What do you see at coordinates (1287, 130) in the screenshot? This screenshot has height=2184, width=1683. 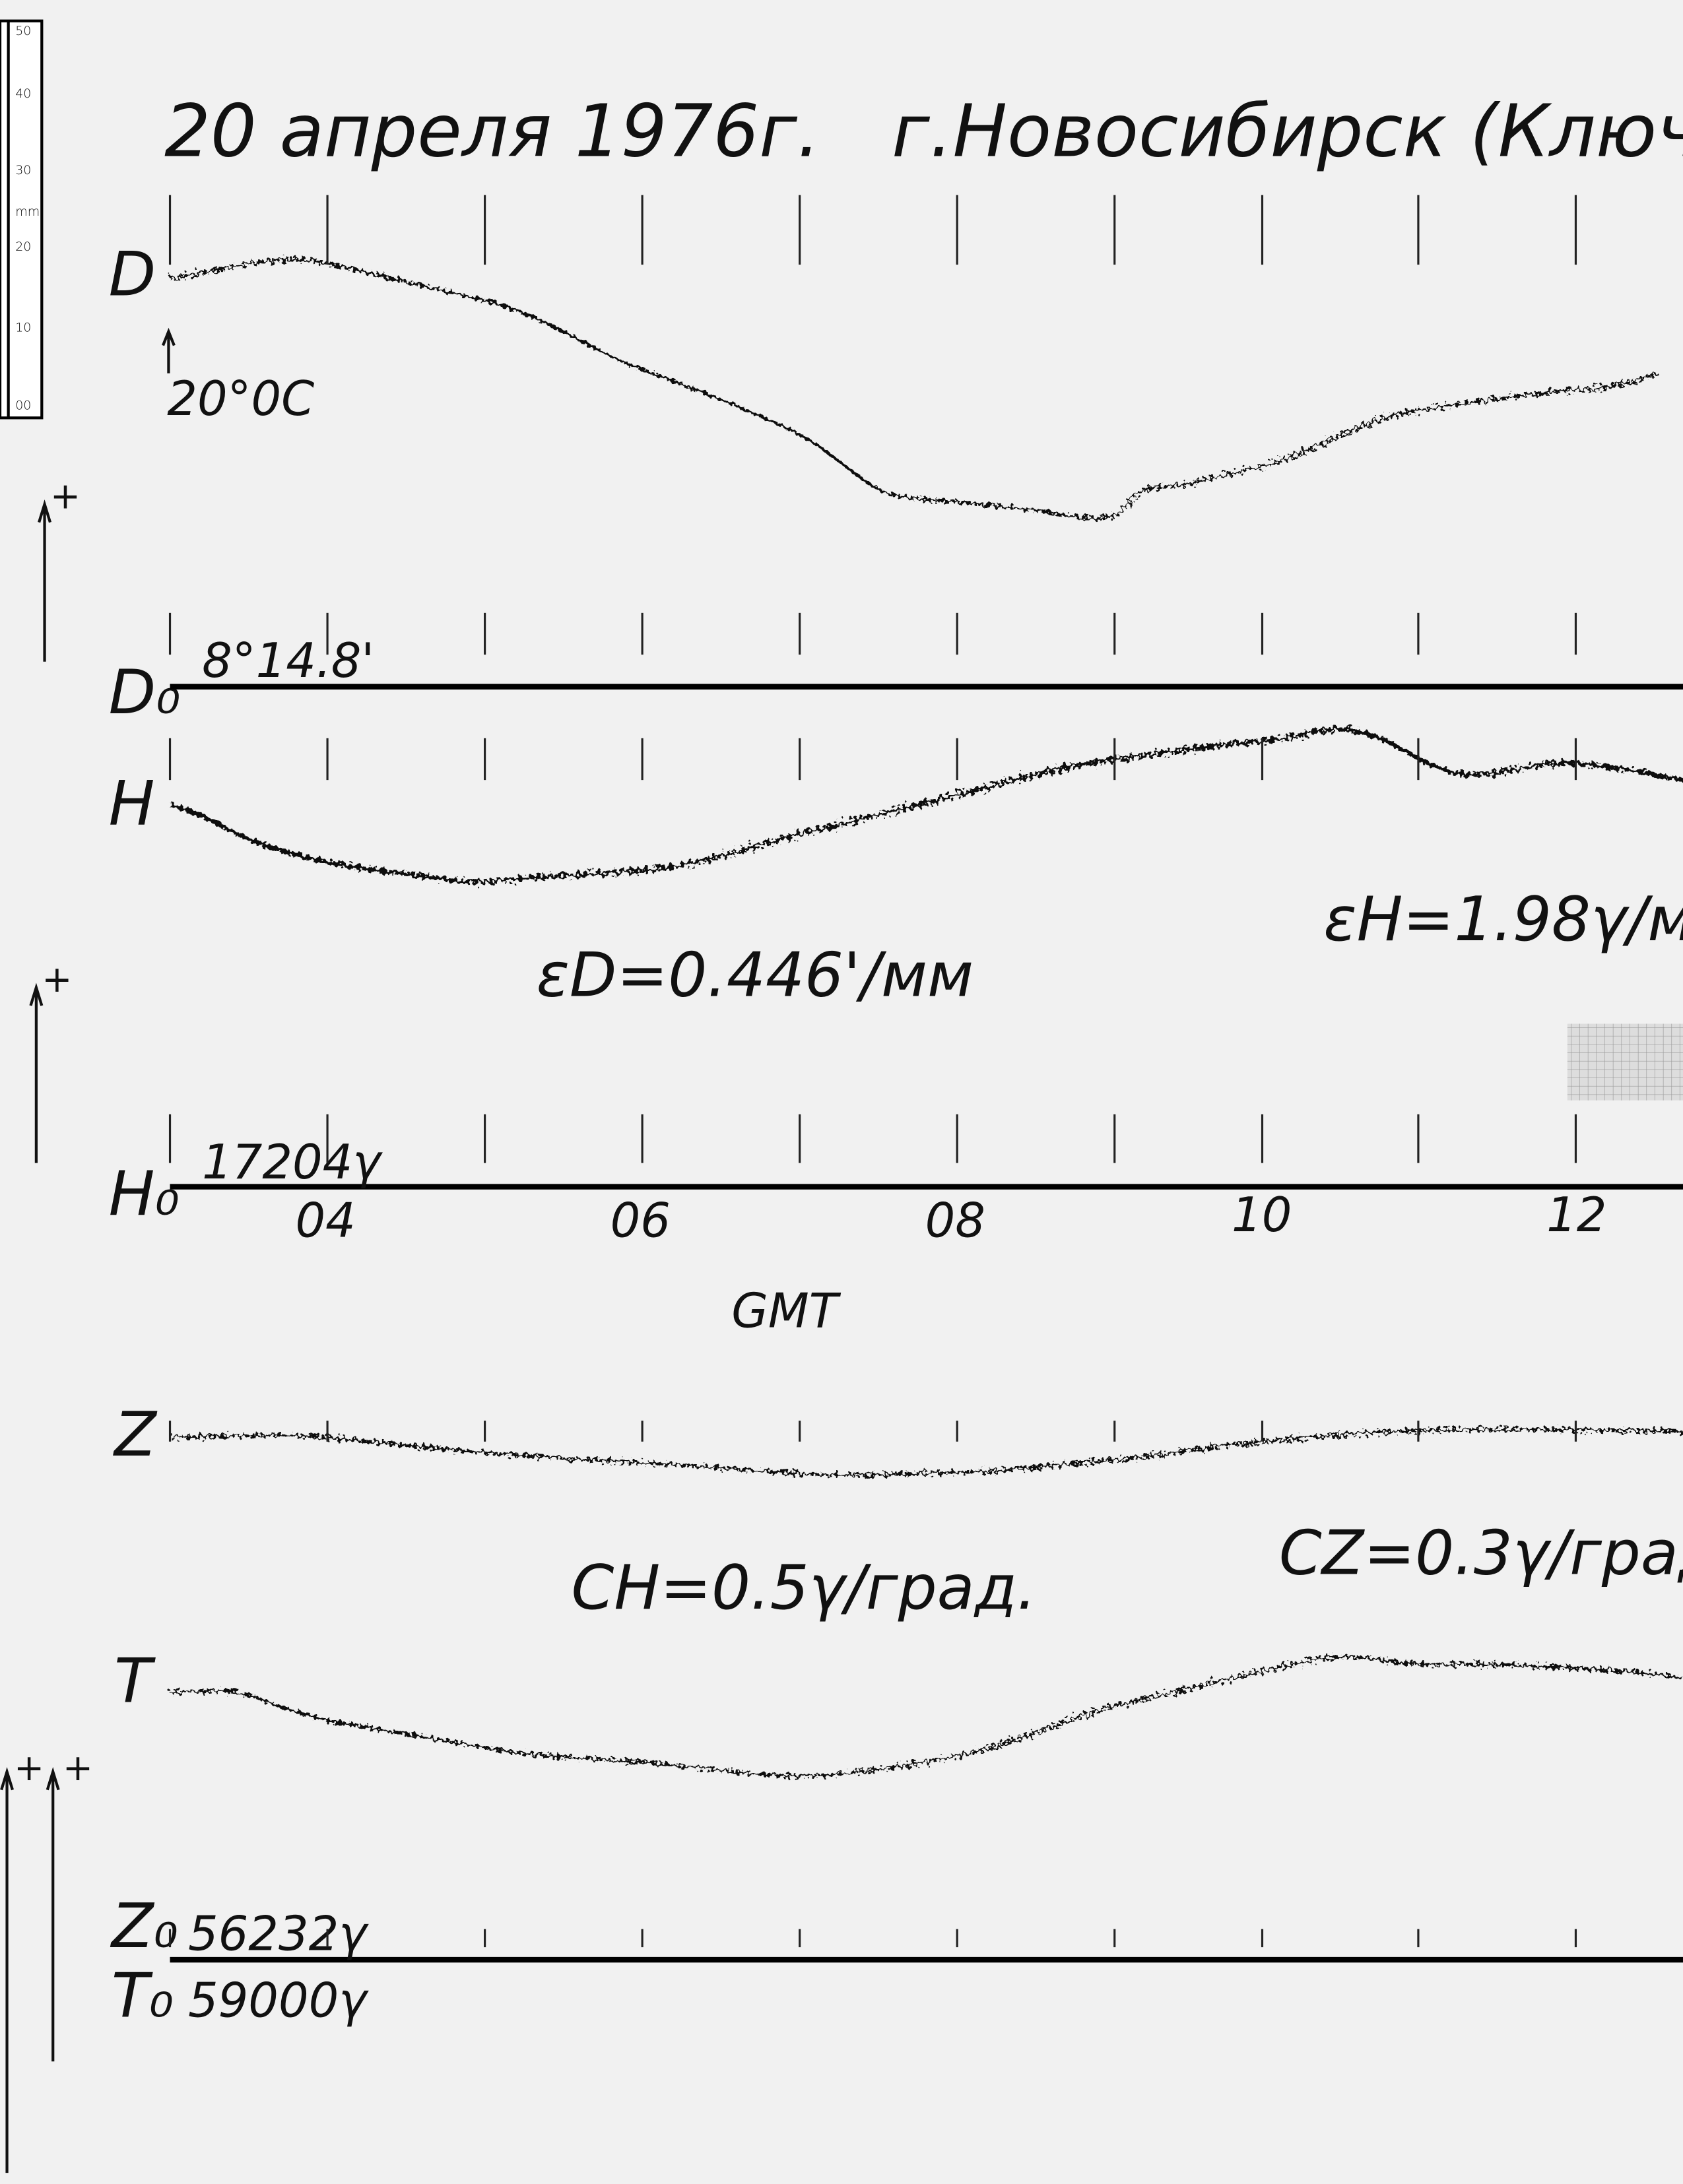 I see `station: г.Новосибирск (Ключи` at bounding box center [1287, 130].